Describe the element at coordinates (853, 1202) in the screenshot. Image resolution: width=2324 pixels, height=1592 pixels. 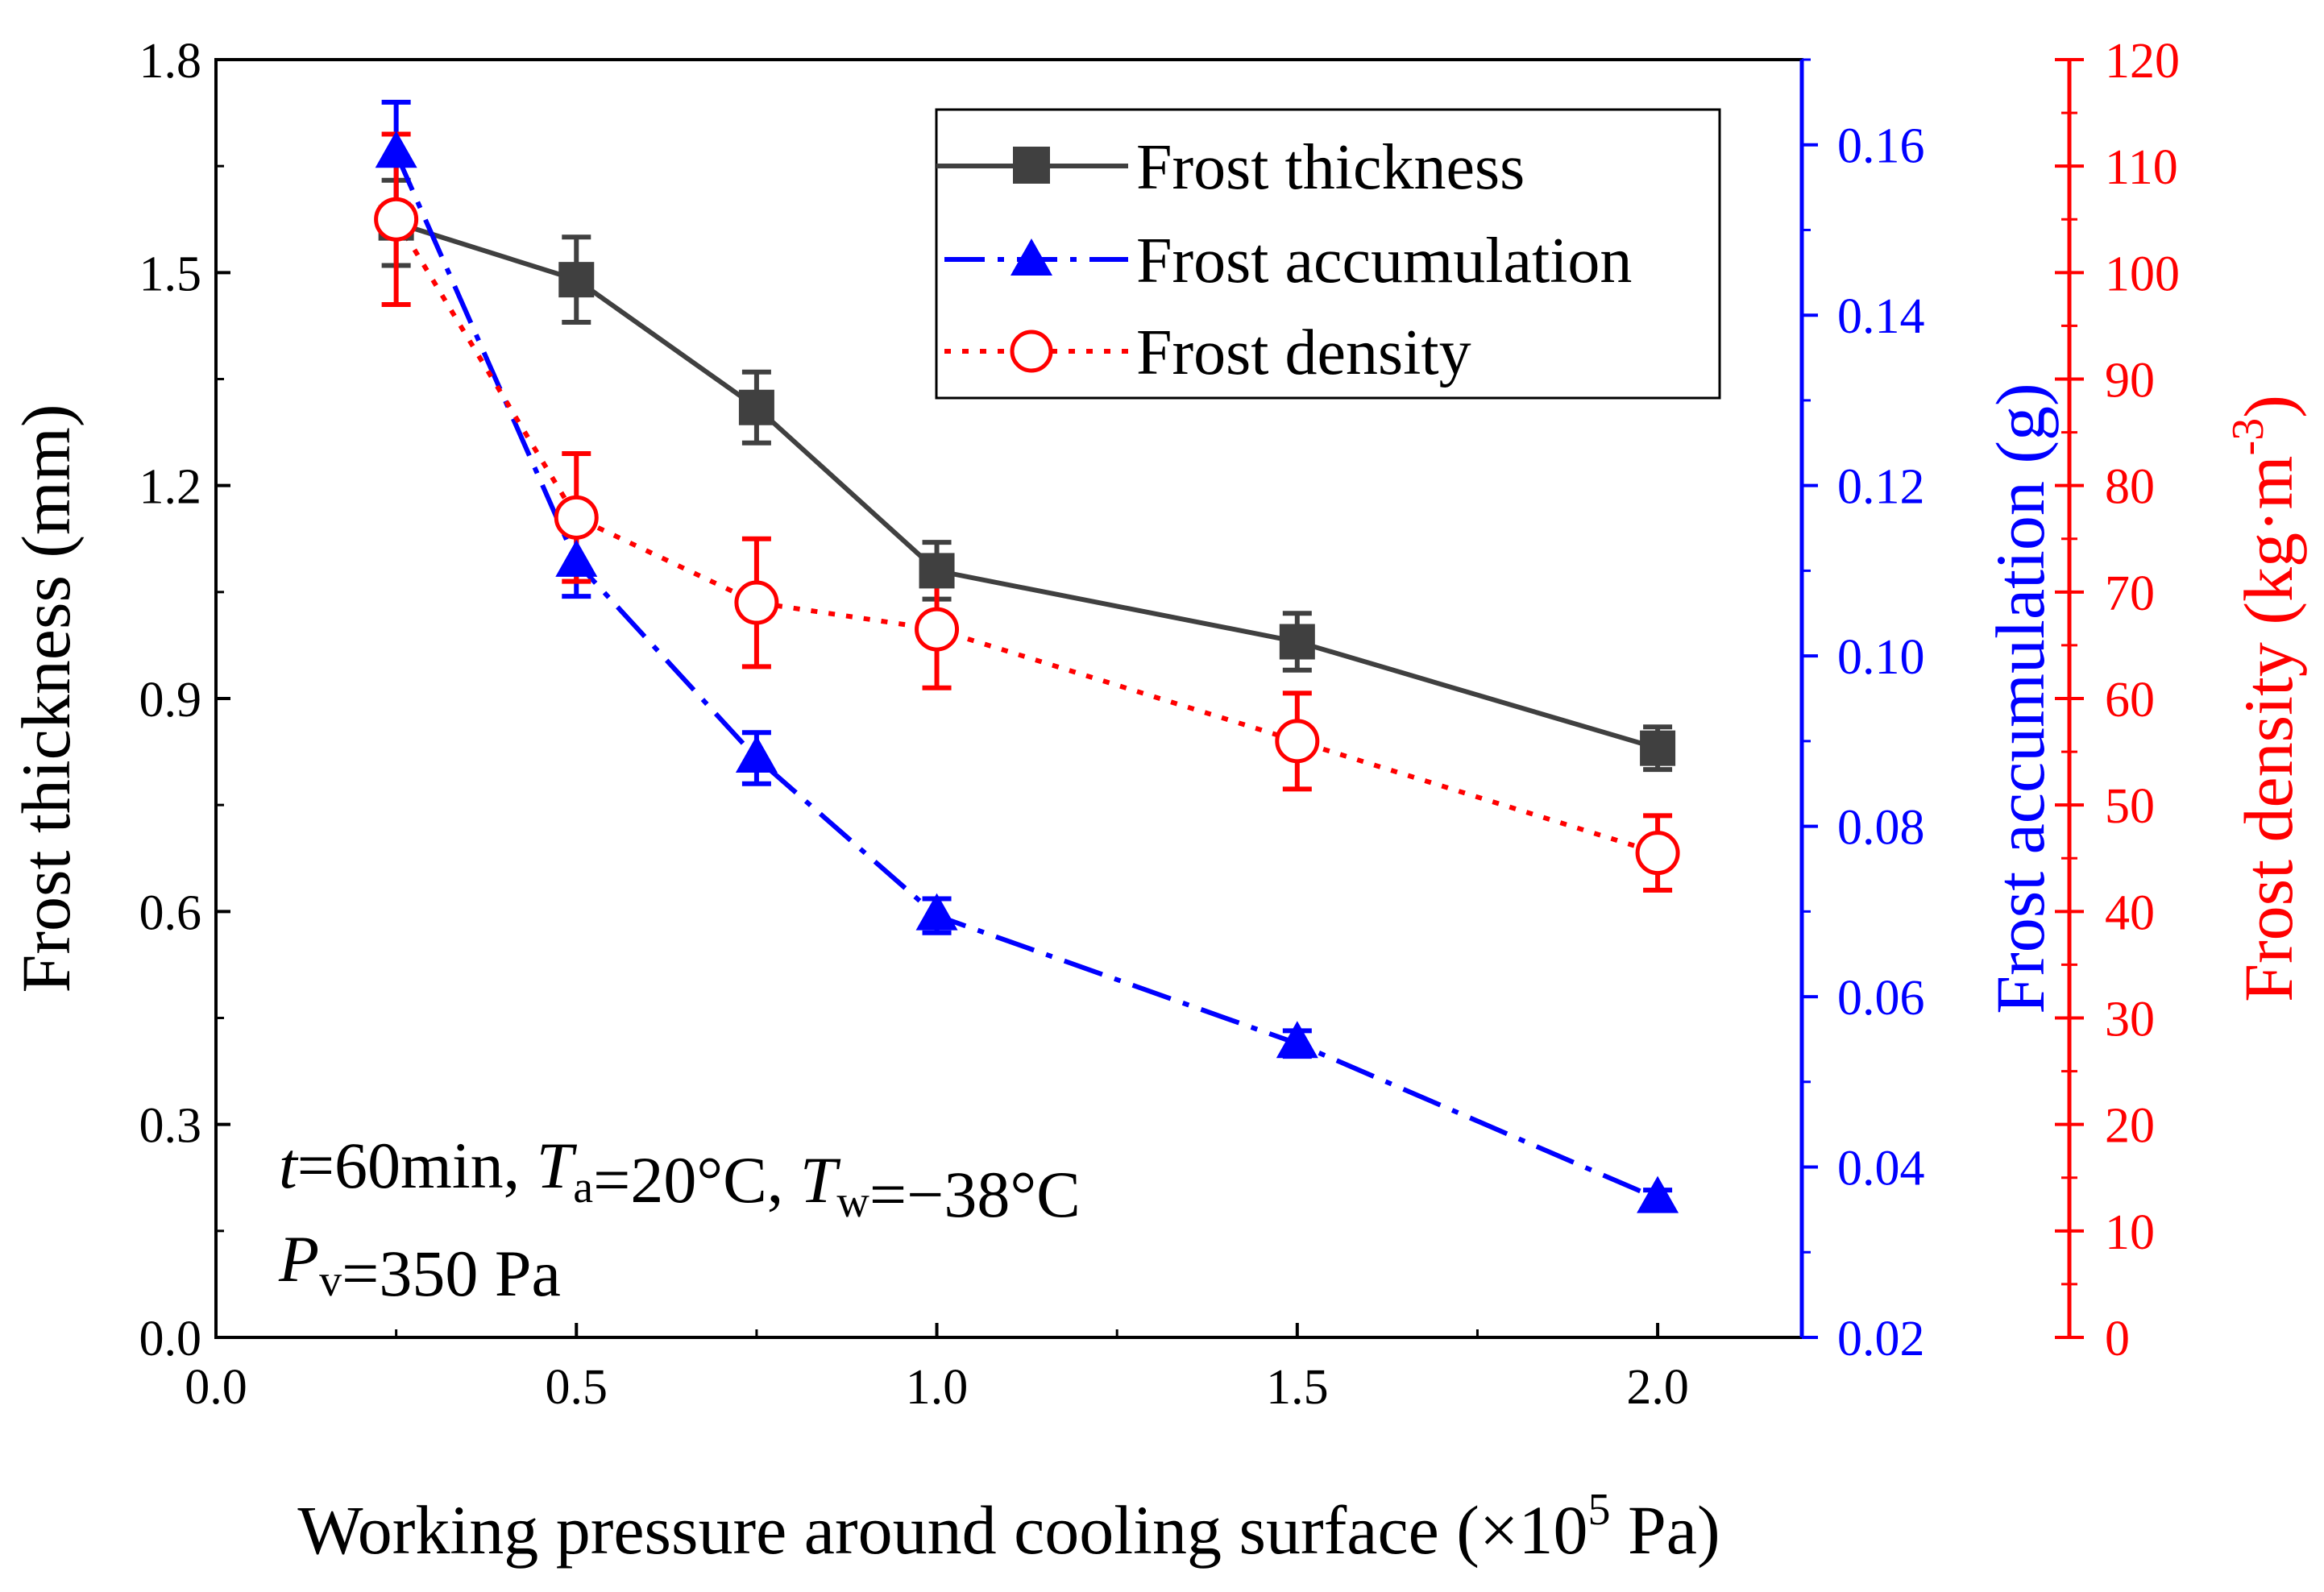
I see `annotation-fragment: w` at that location.